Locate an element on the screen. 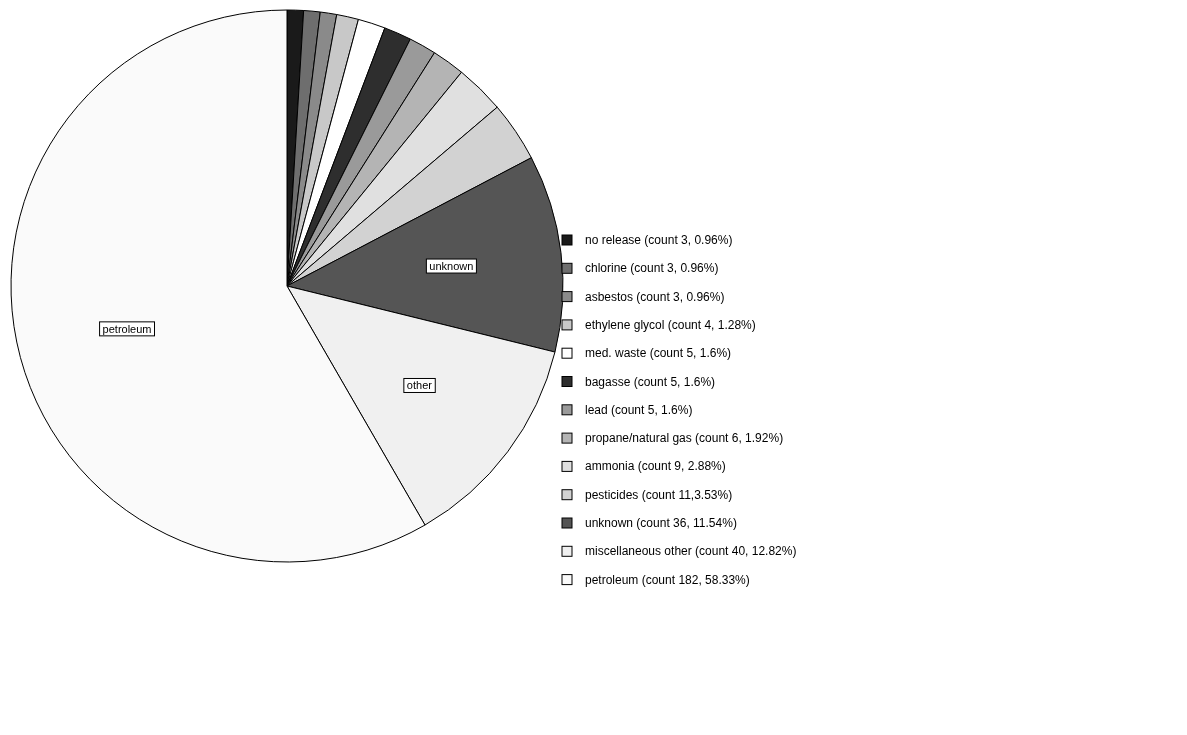 The height and width of the screenshot is (735, 1187). legend-label: unknown (count 36, 11.54%) is located at coordinates (661, 523).